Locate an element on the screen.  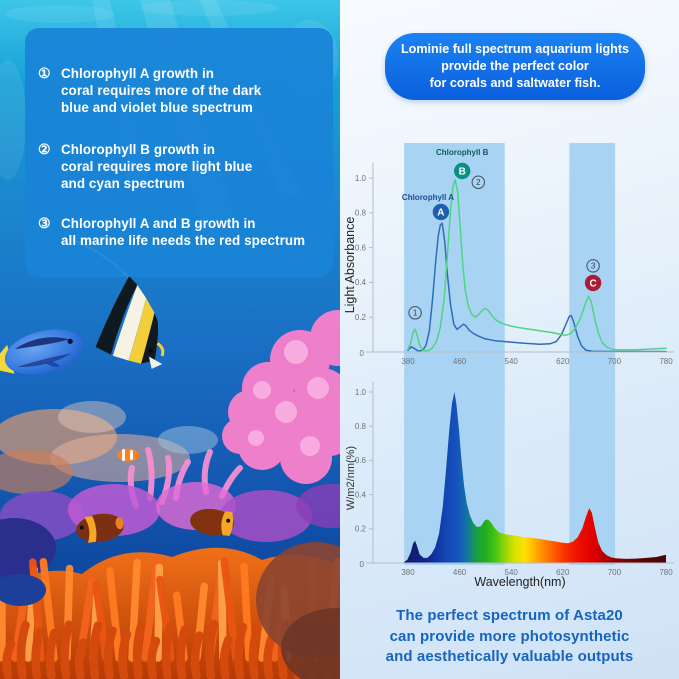
curve-chlorophyll-b is located at coordinates (537, 265).